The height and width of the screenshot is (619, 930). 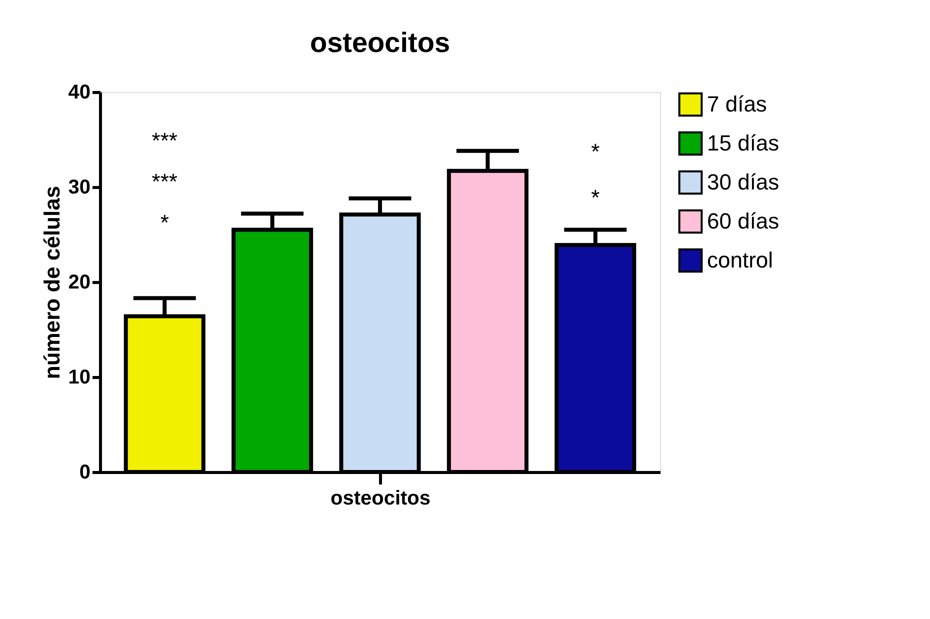 What do you see at coordinates (79, 377) in the screenshot?
I see `y-tick-label: 10` at bounding box center [79, 377].